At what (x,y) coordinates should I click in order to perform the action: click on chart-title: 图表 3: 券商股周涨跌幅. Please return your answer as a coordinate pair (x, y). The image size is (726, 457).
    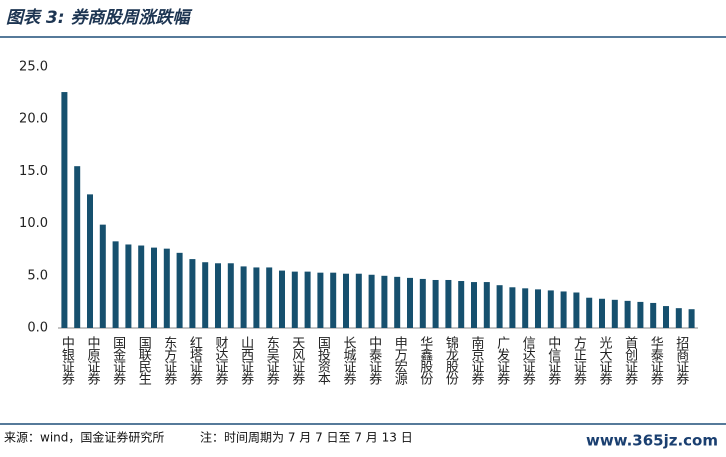
    Looking at the image, I should click on (99, 18).